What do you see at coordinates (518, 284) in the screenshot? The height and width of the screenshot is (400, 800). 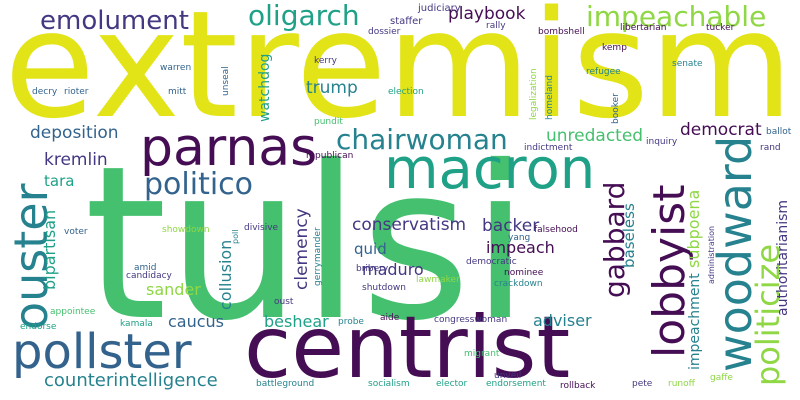 I see `word: crackdown` at bounding box center [518, 284].